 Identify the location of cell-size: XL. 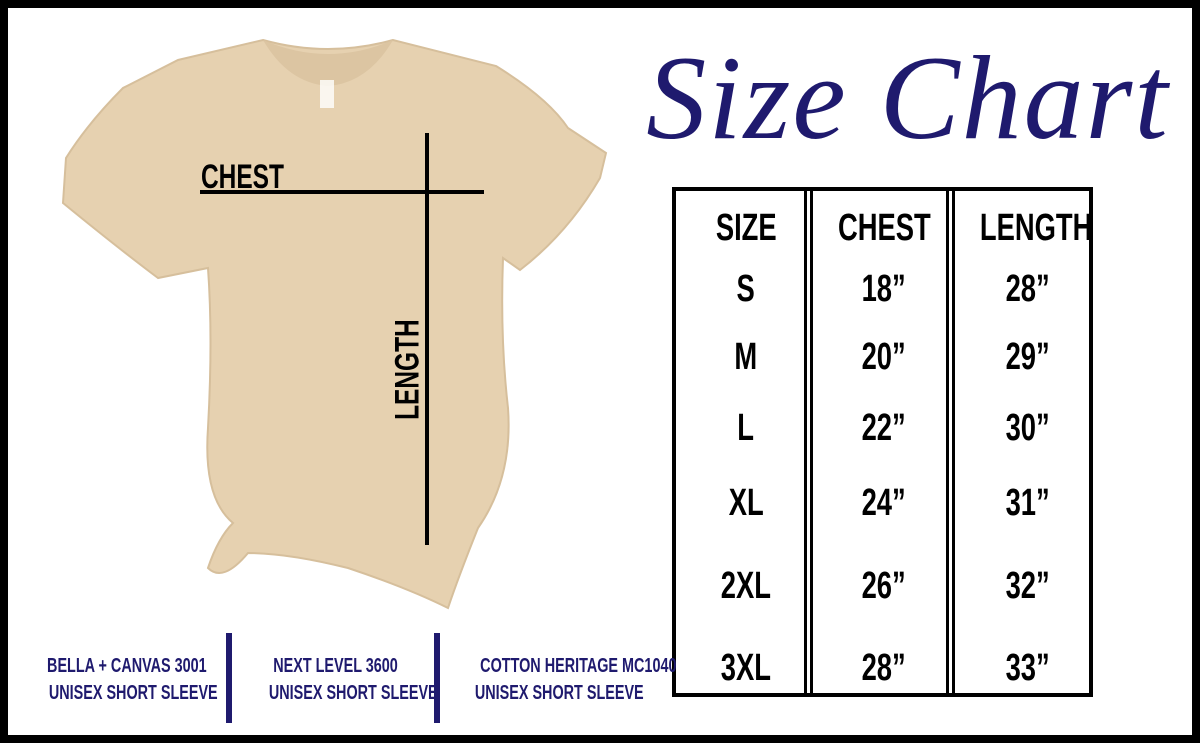
(746, 503).